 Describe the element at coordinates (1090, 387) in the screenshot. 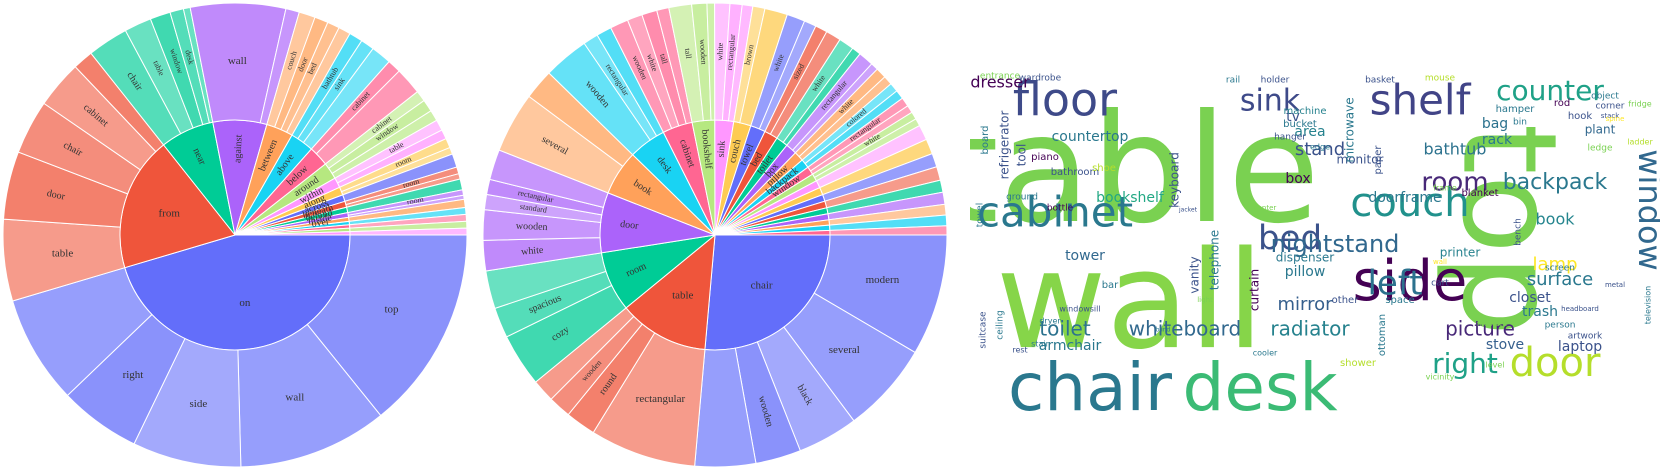

I see `word-cloud-word: chair` at that location.